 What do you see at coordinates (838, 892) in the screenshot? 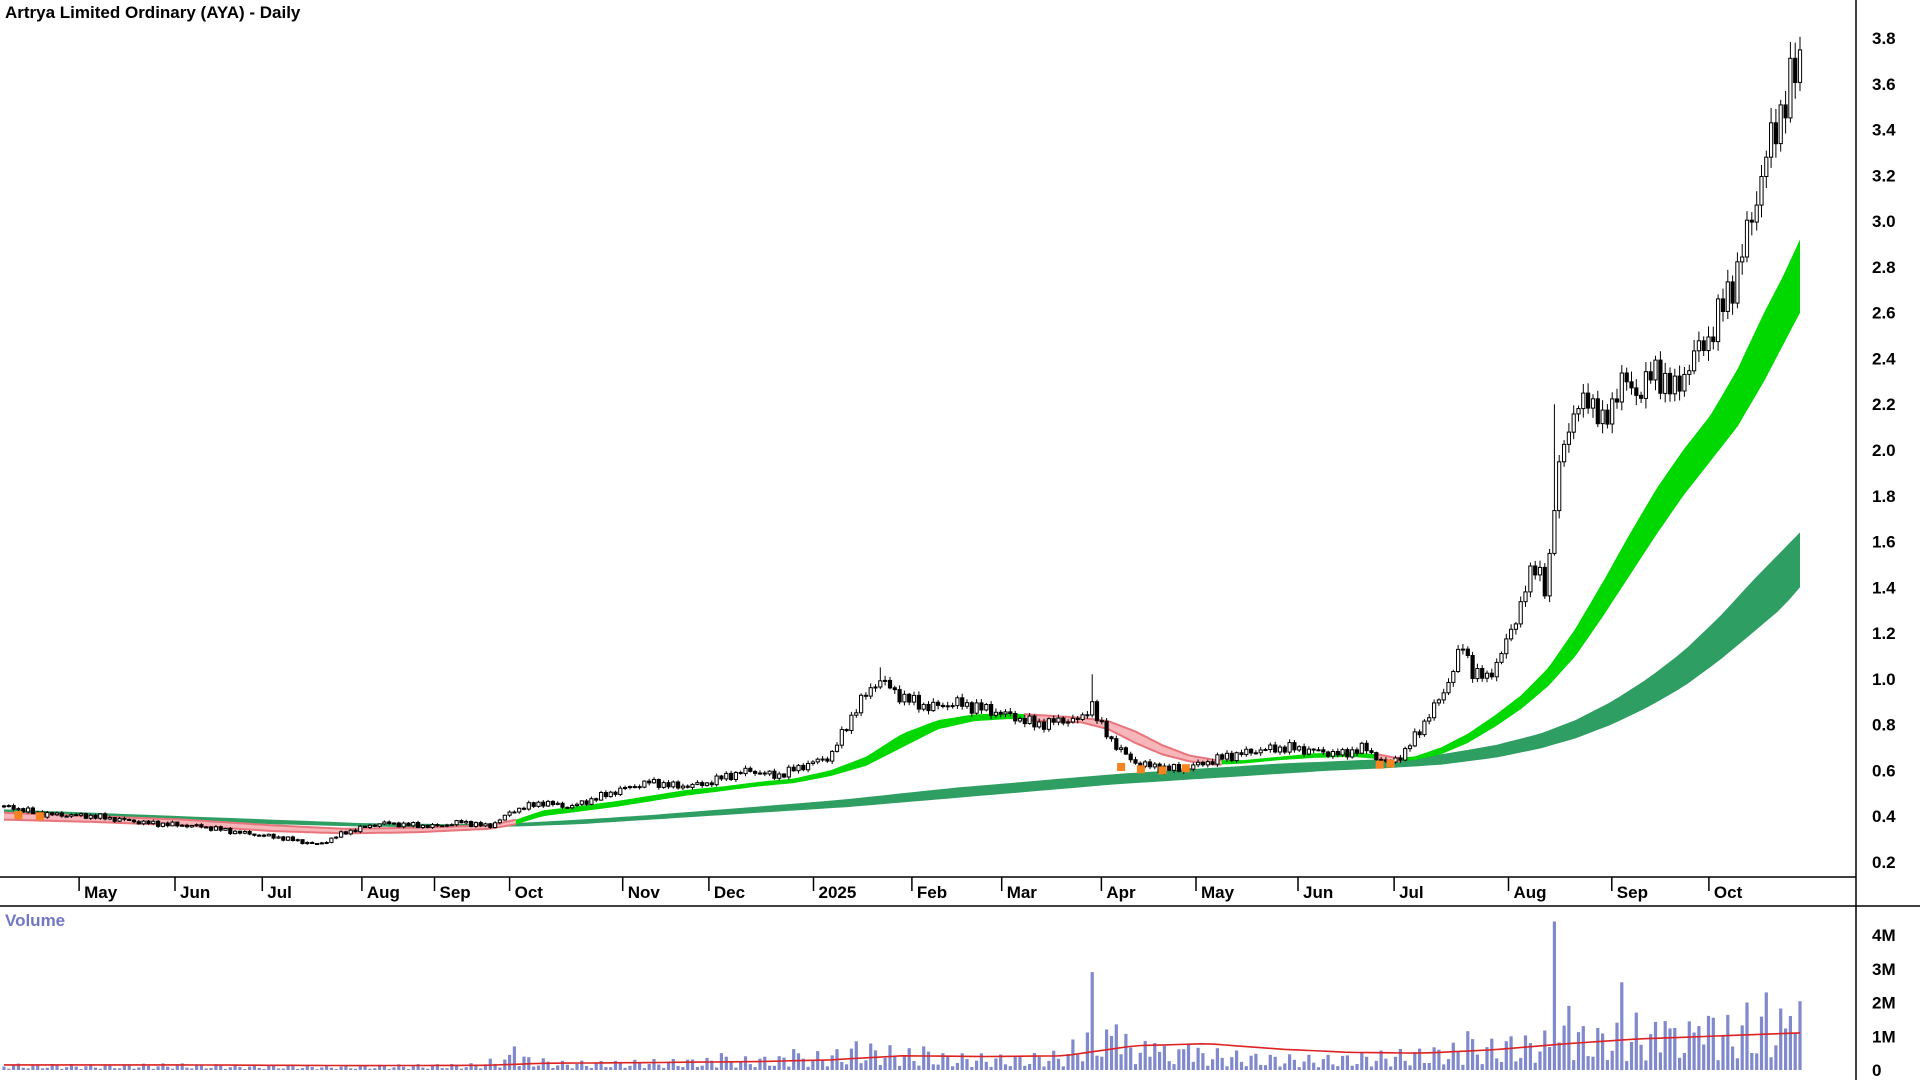
I see `svg-text: 2025` at bounding box center [838, 892].